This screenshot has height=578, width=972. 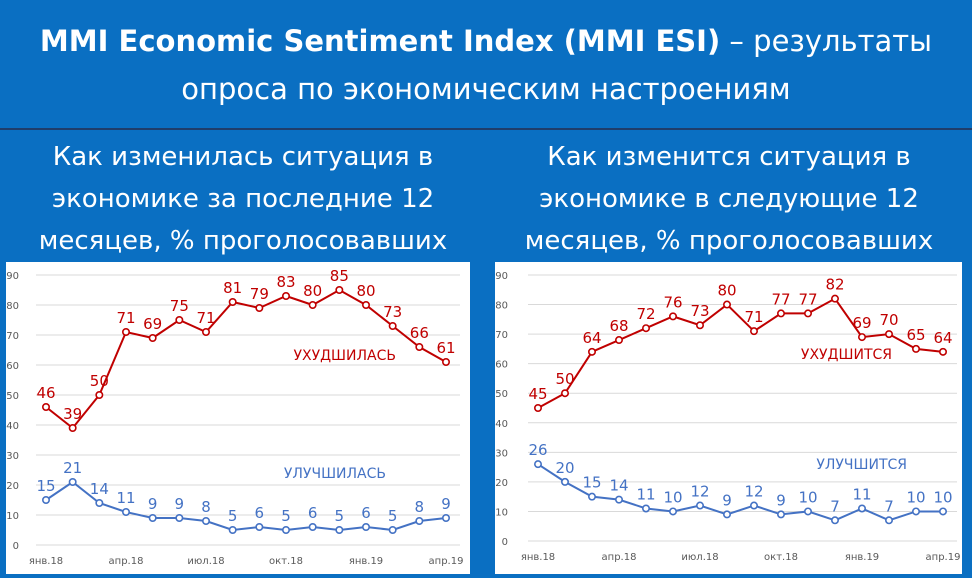 I want to click on data-label: 15, so click(x=45, y=486).